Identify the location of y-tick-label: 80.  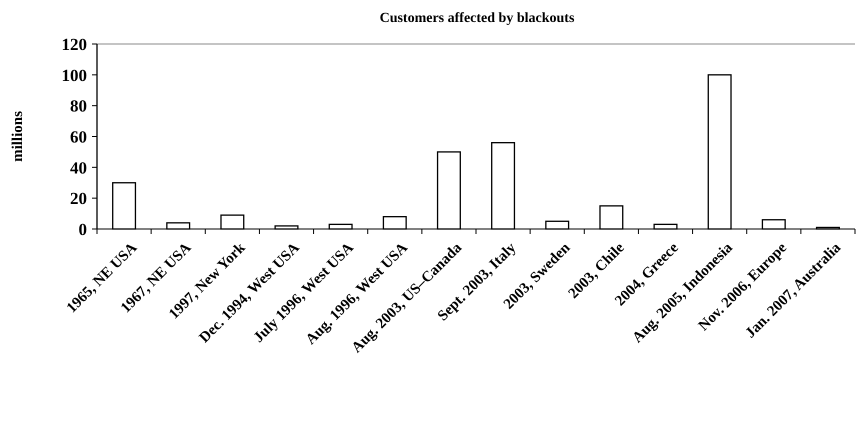
(78, 106).